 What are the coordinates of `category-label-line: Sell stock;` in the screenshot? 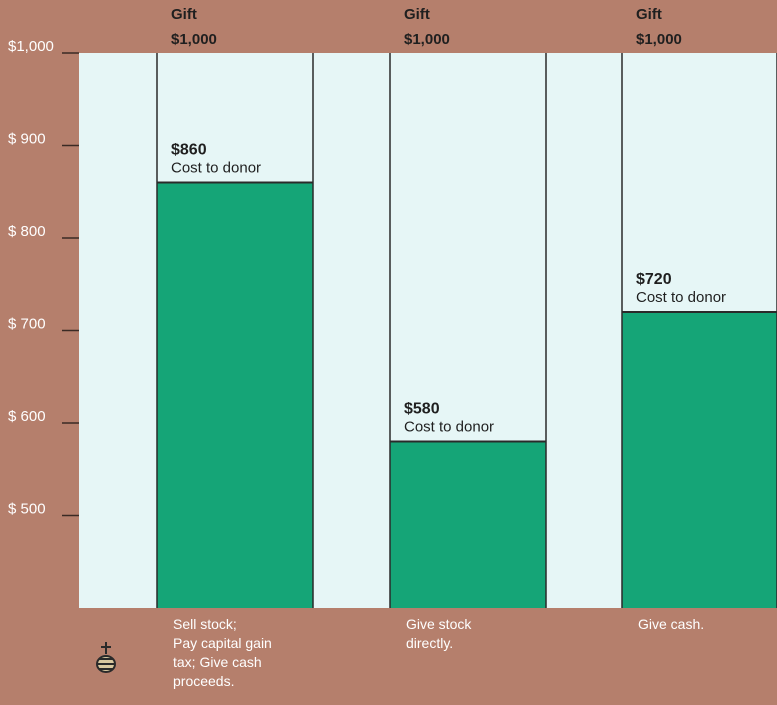 It's located at (205, 624).